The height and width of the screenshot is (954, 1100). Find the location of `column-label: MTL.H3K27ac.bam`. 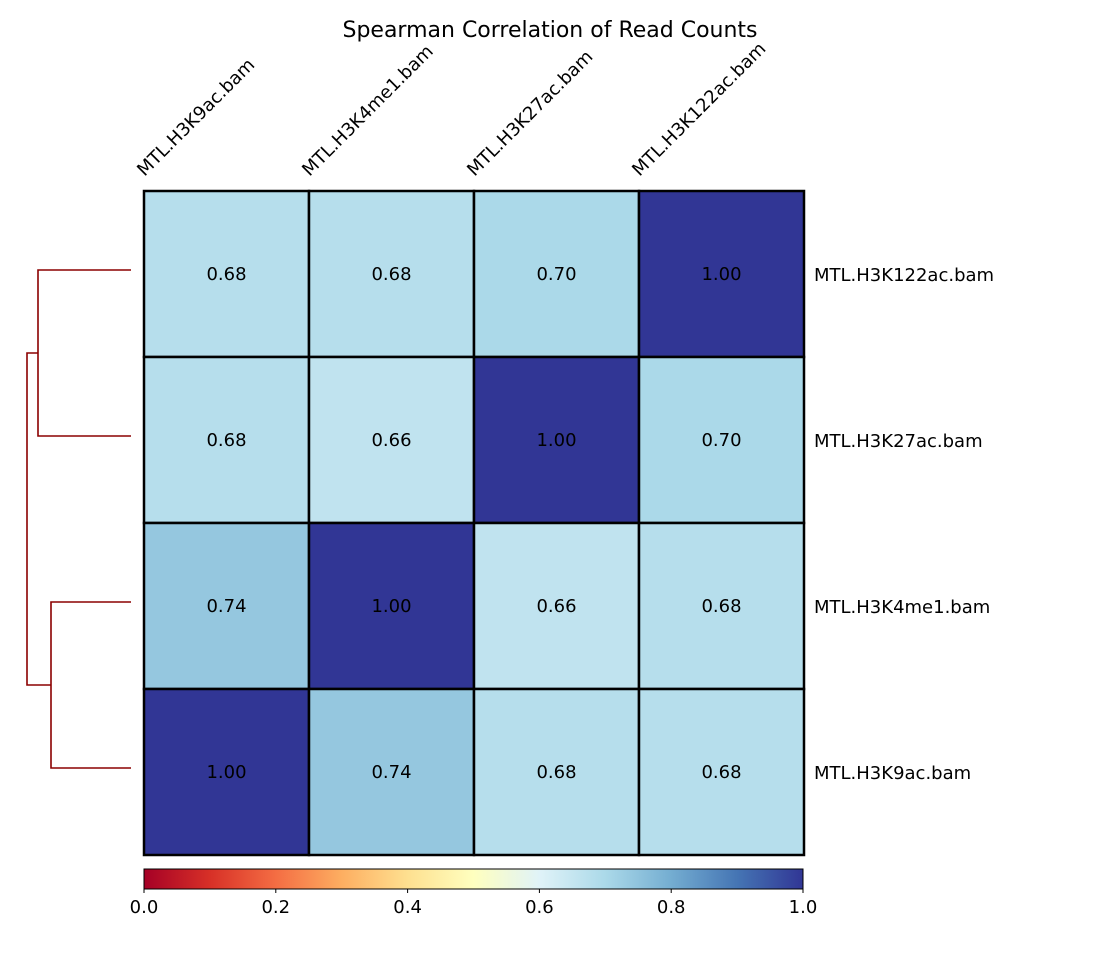

column-label: MTL.H3K27ac.bam is located at coordinates (530, 113).